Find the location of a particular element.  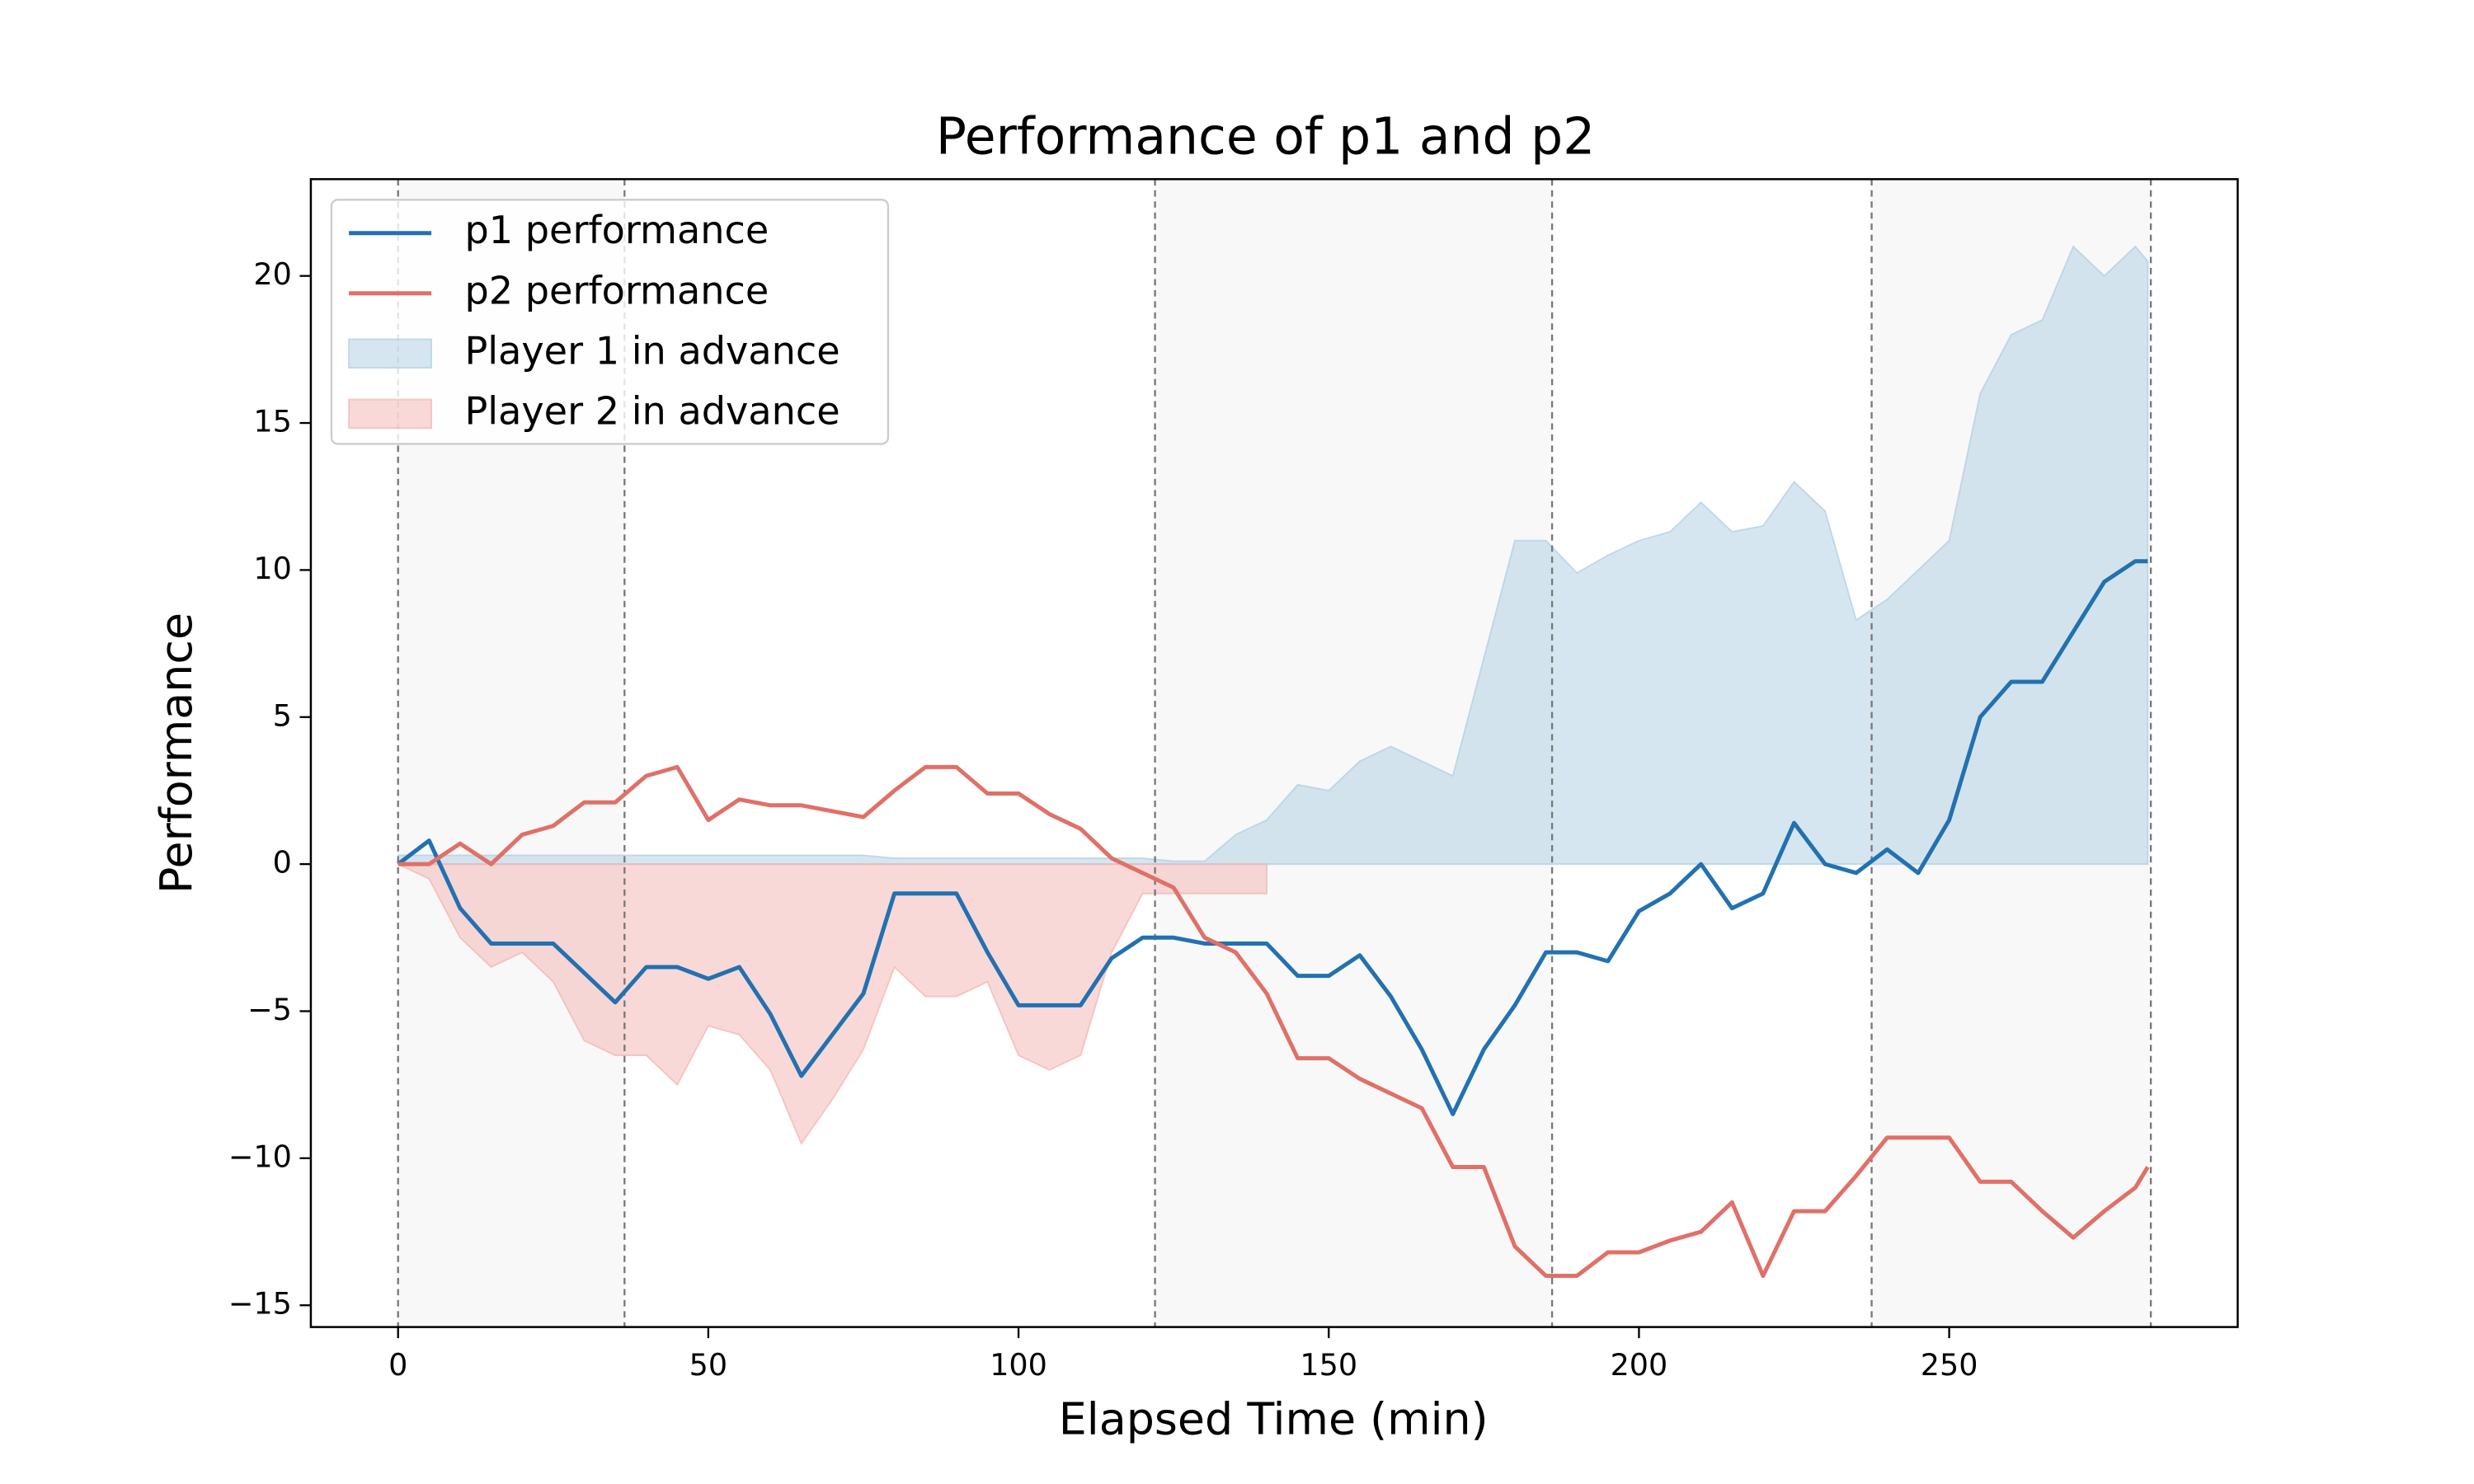

y-tick-label: −5 is located at coordinates (269, 1009).